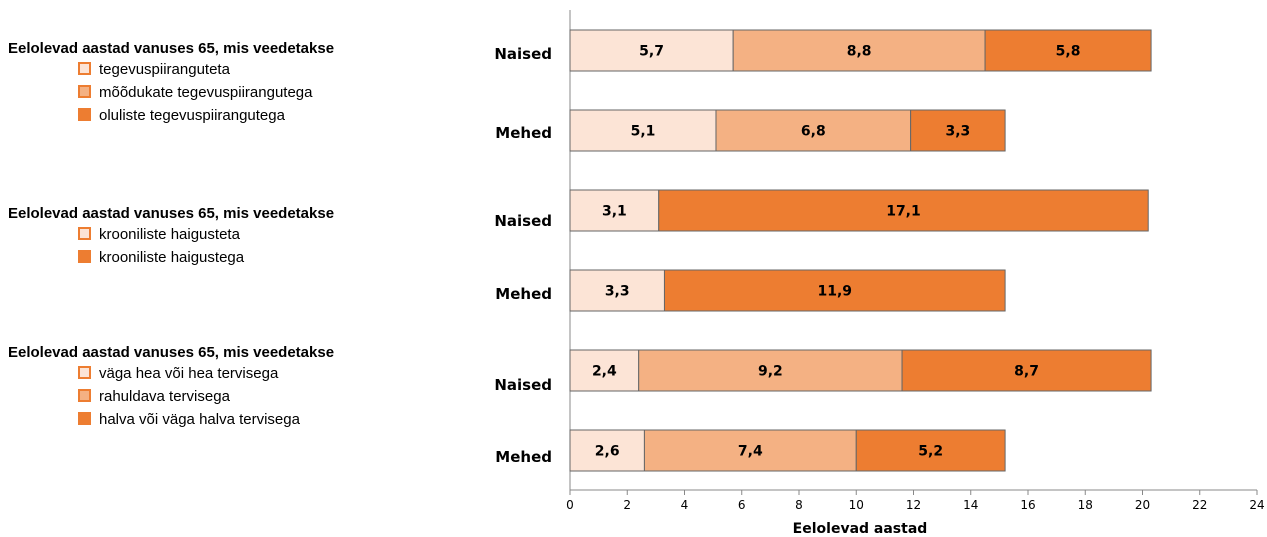  Describe the element at coordinates (1085, 505) in the screenshot. I see `x-tick-label: 18` at that location.